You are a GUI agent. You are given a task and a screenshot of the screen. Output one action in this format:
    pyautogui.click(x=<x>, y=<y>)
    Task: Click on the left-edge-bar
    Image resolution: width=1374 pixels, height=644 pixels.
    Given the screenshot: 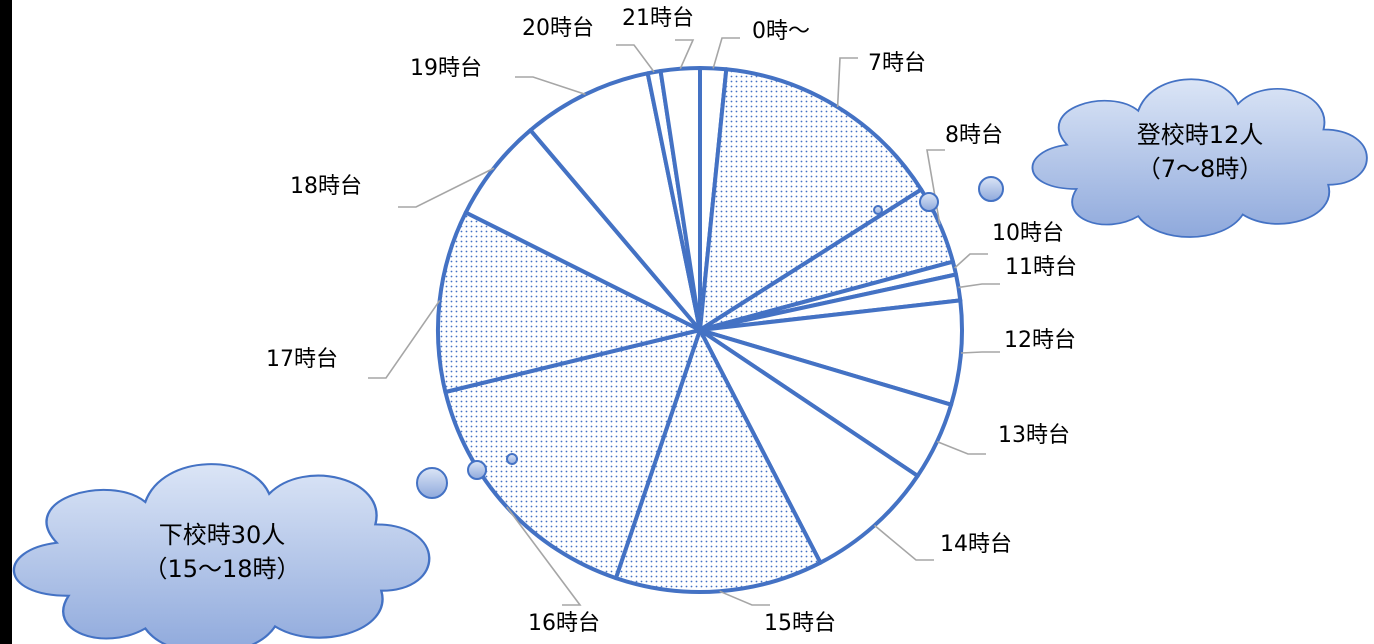 What is the action you would take?
    pyautogui.click(x=6, y=322)
    